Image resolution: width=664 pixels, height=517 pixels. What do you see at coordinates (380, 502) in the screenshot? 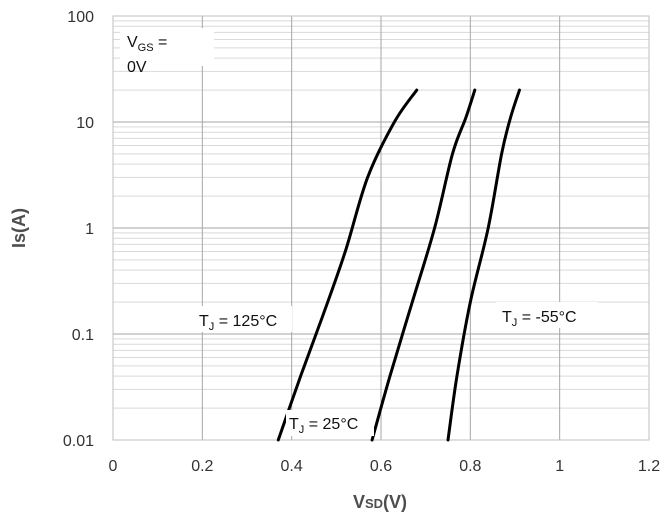
I see `x-axis-title: VSD(V)` at bounding box center [380, 502].